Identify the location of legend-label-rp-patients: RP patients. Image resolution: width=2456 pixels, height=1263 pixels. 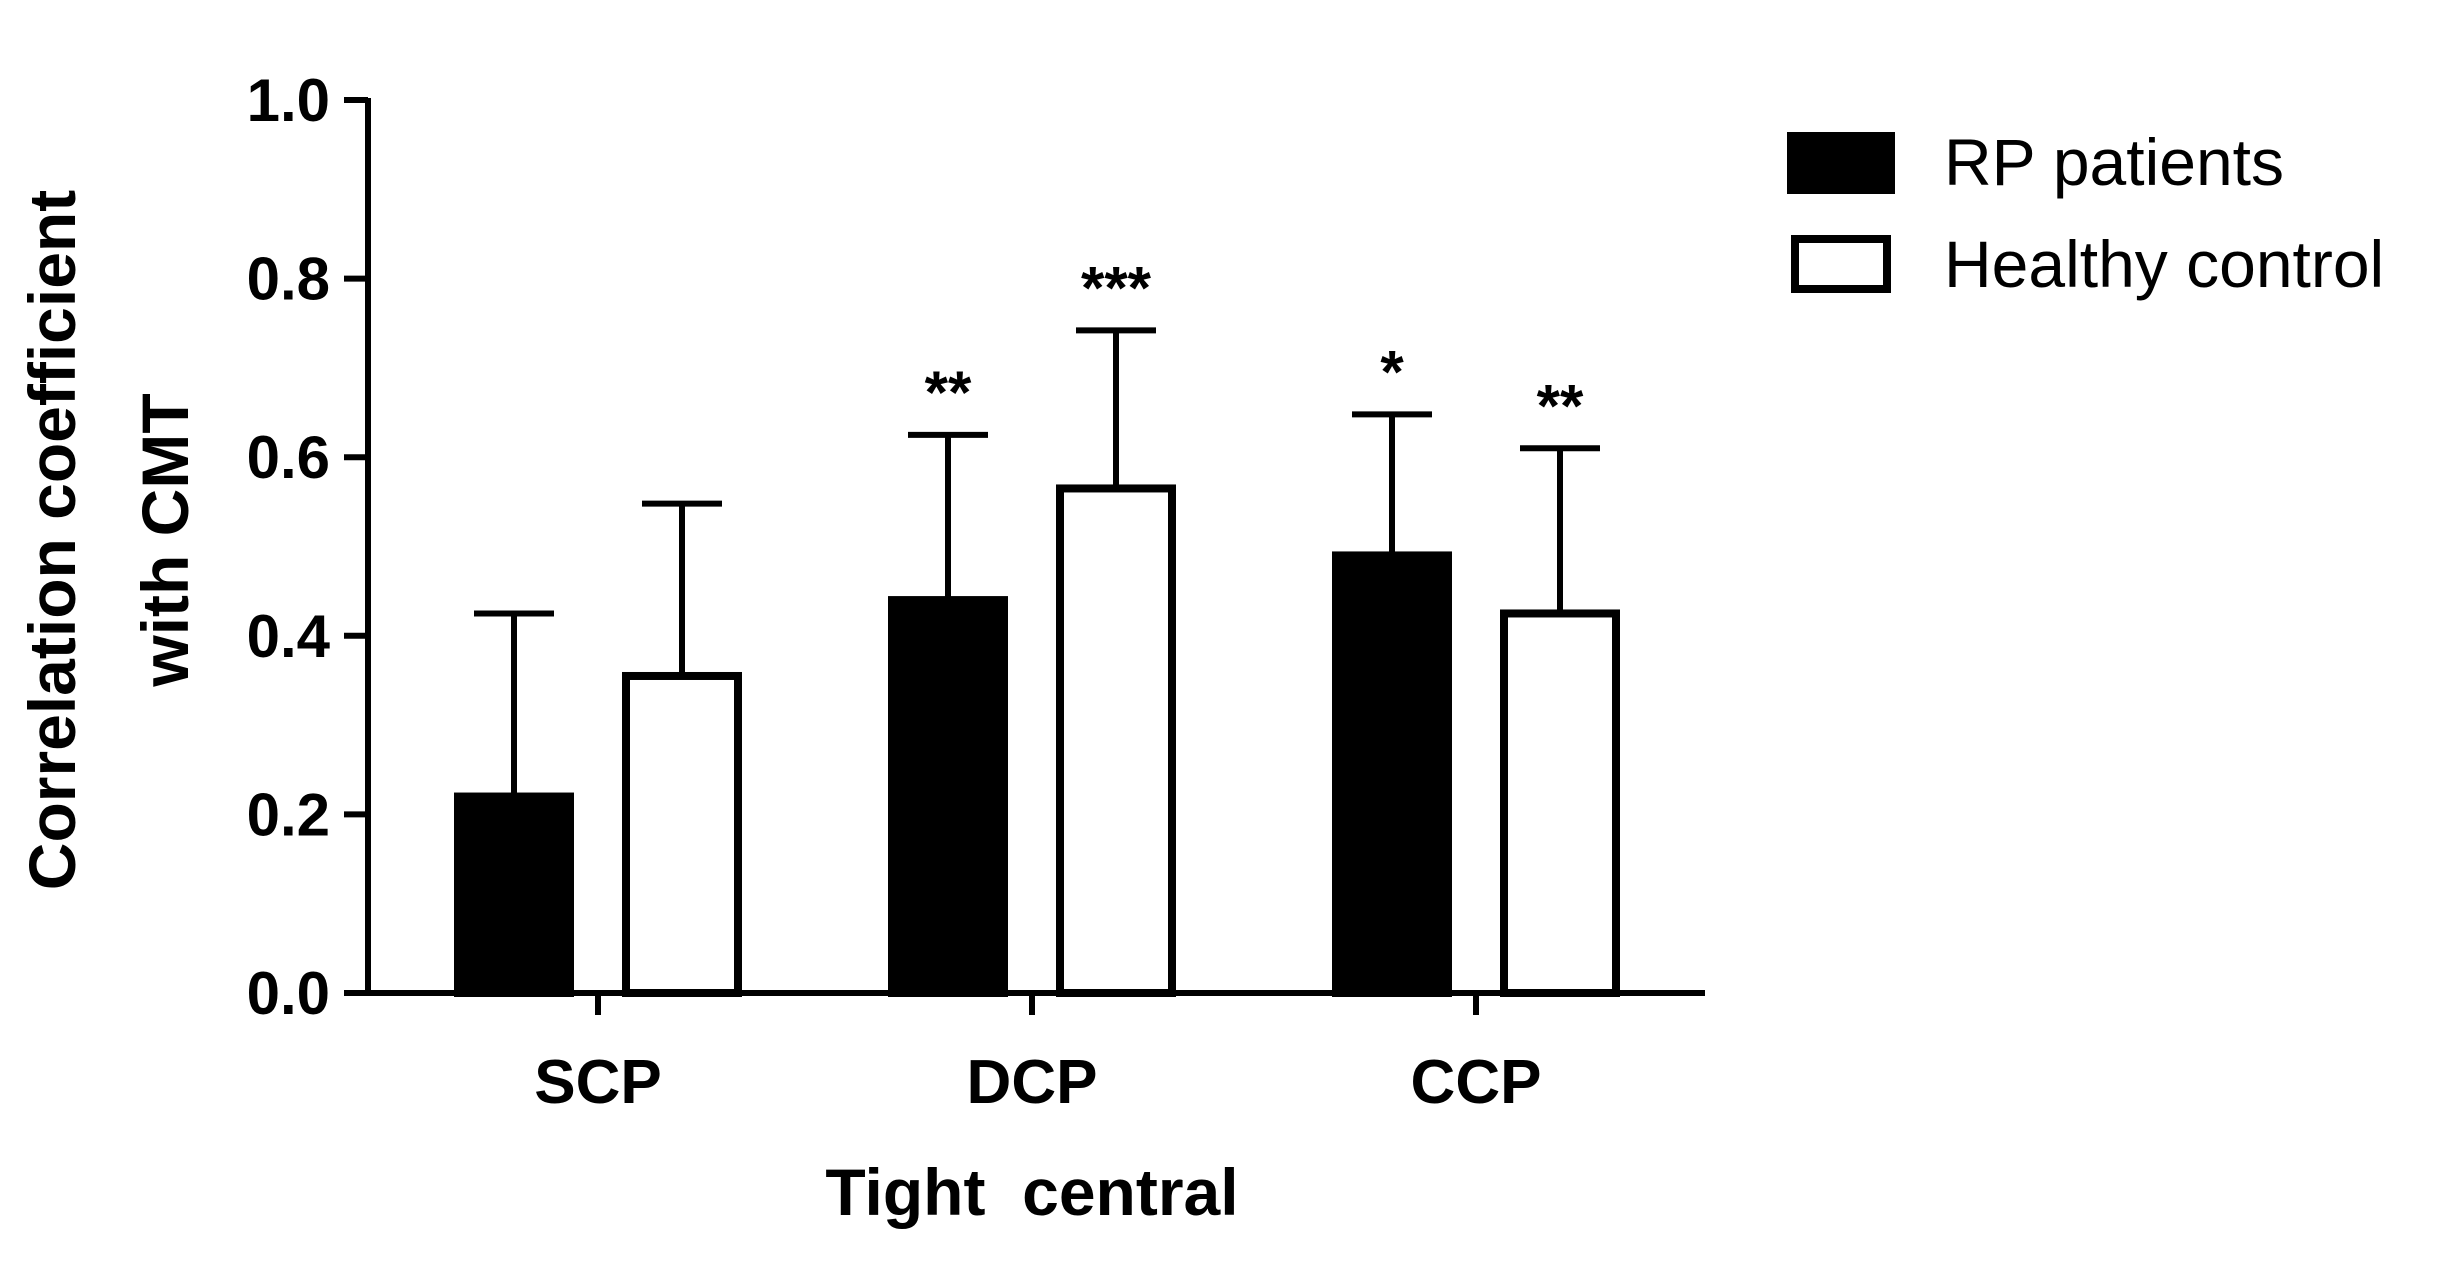
(2114, 162).